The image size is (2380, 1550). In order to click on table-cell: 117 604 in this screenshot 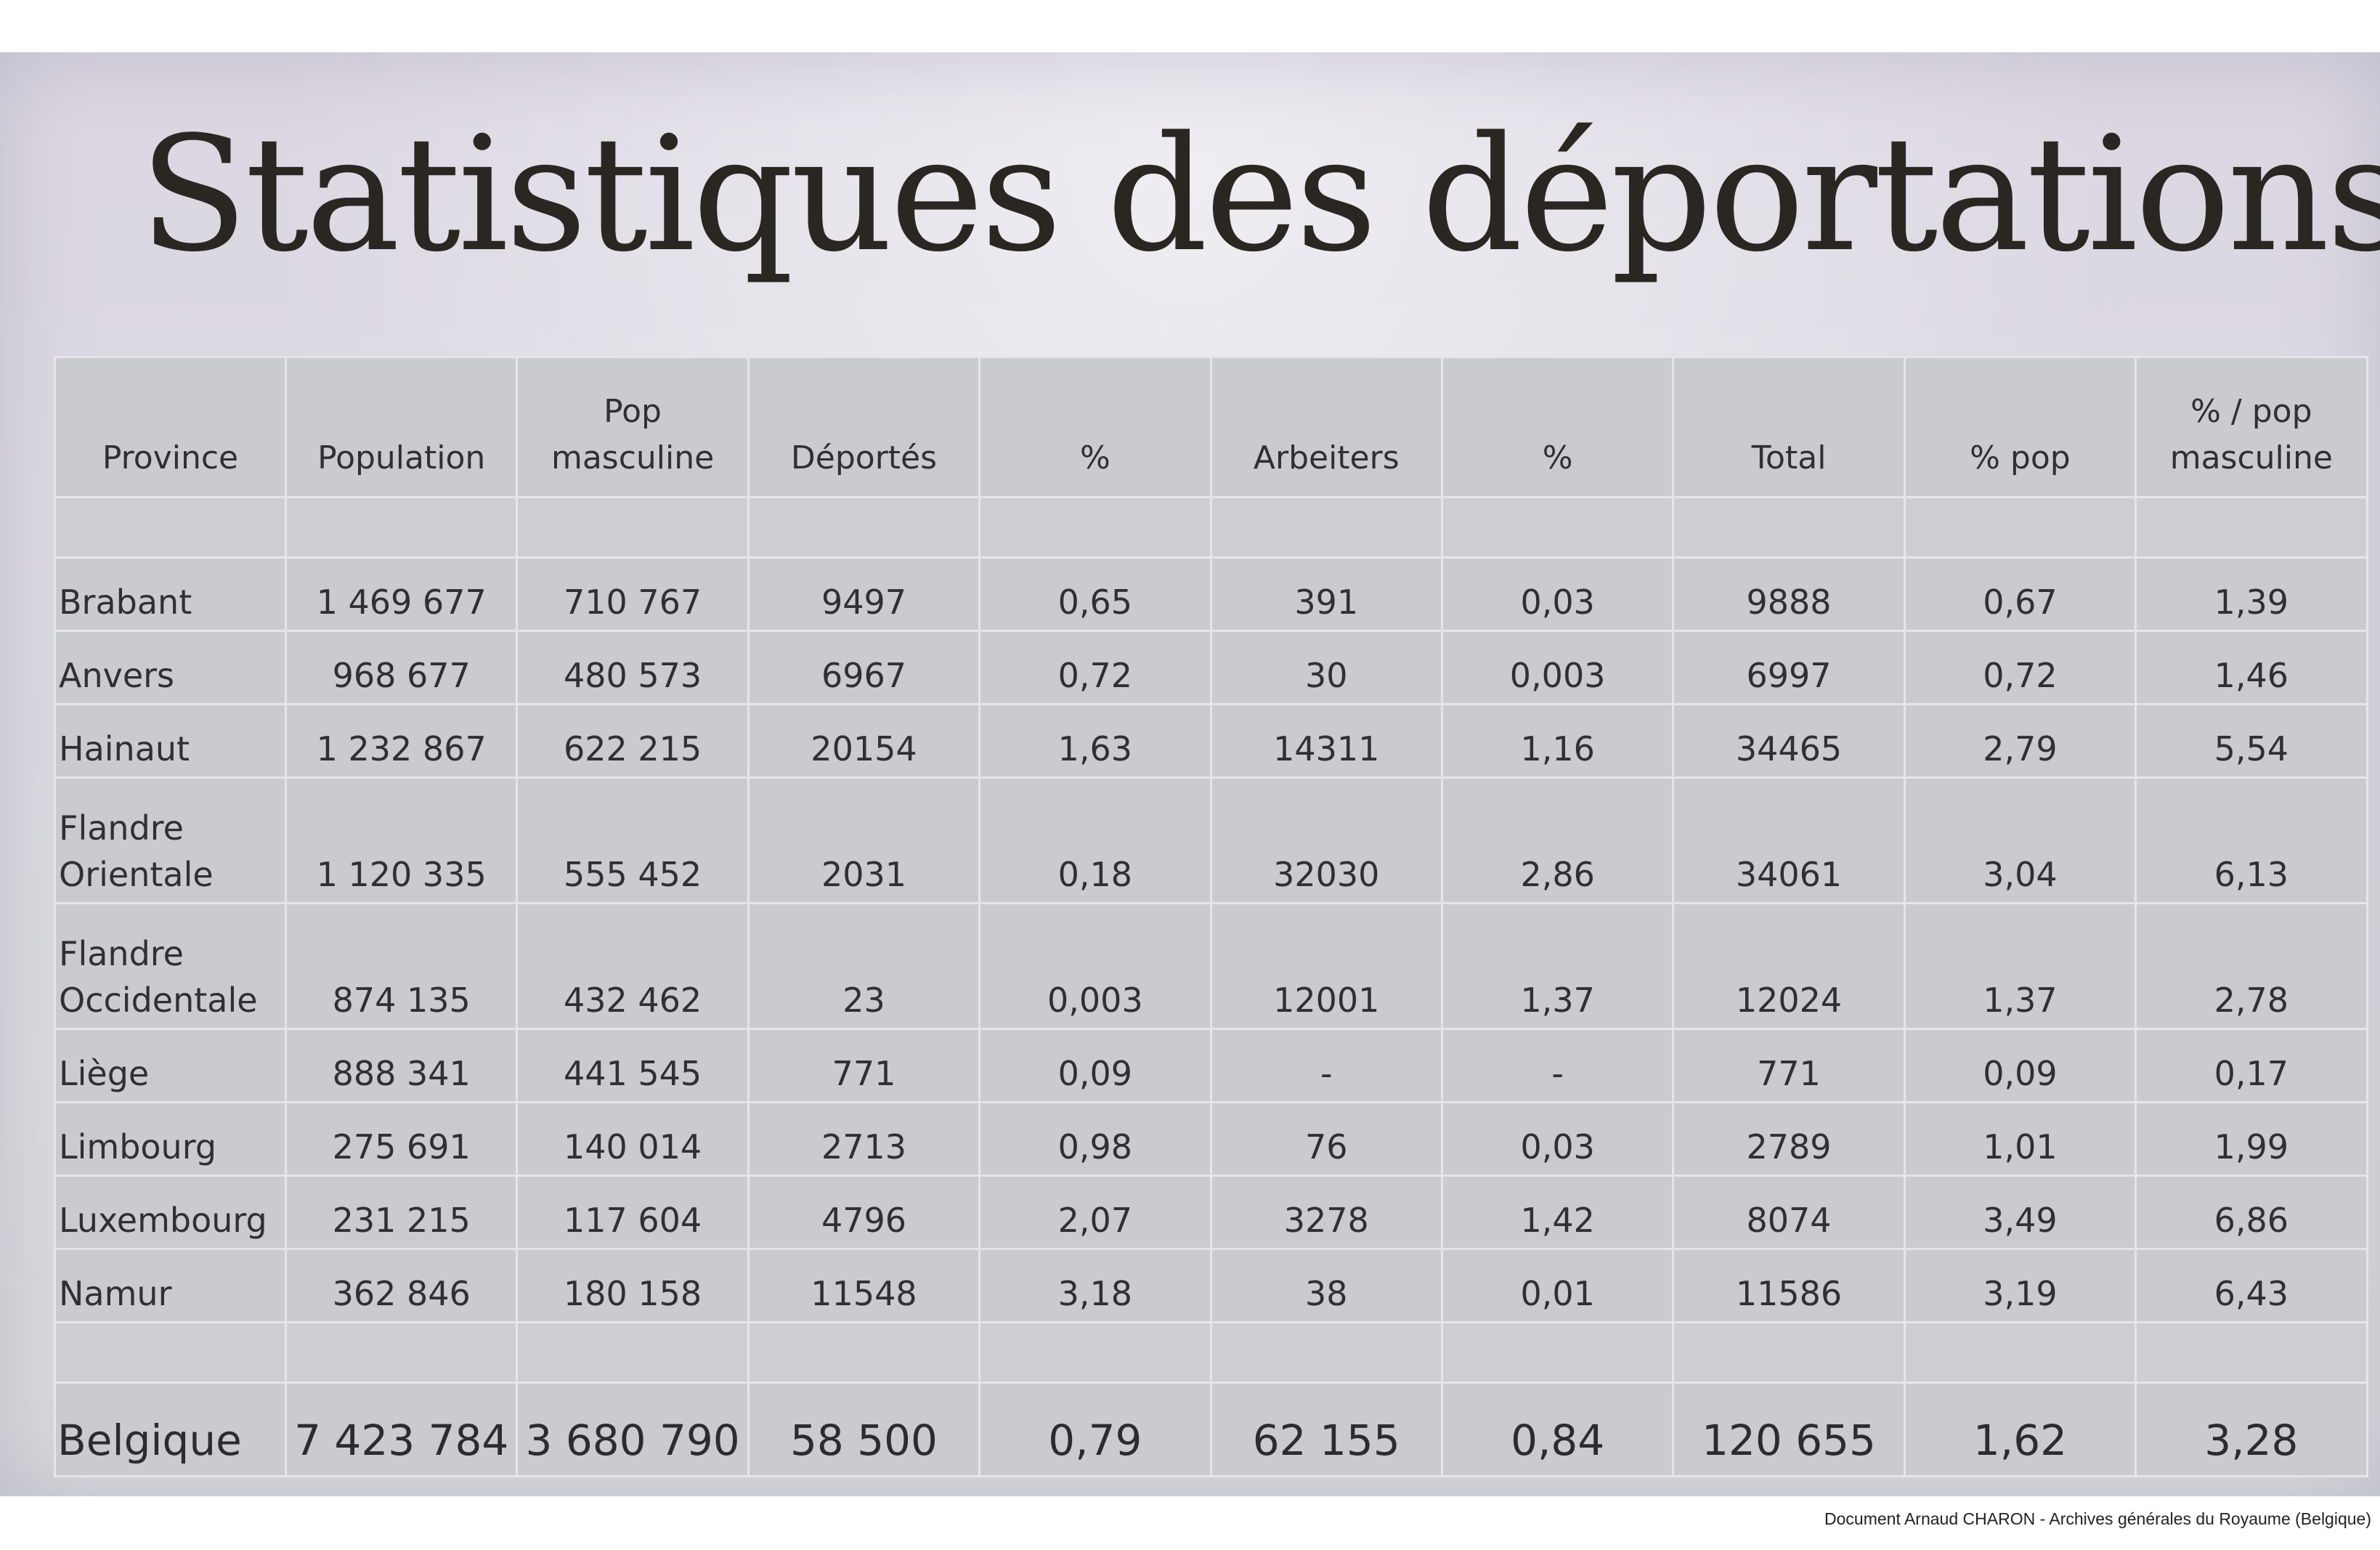, I will do `click(633, 1212)`.